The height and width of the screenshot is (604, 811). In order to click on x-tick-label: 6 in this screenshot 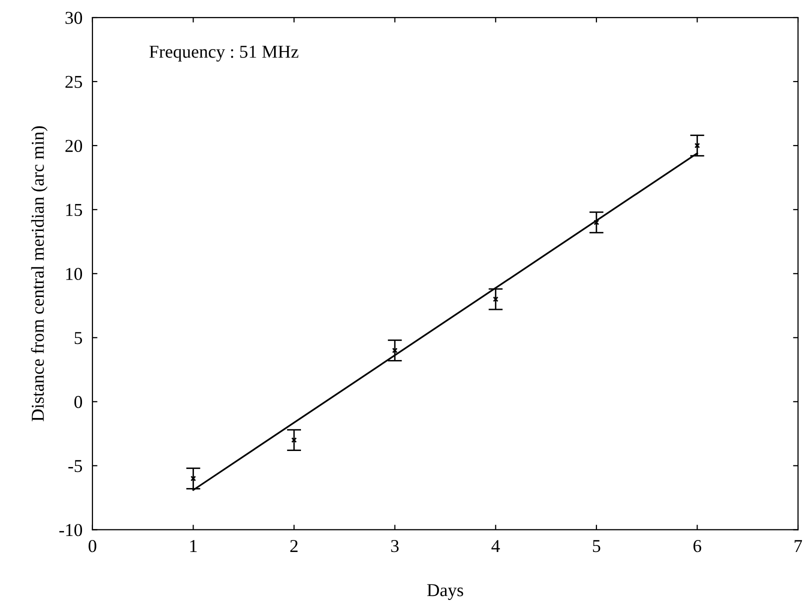, I will do `click(697, 546)`.